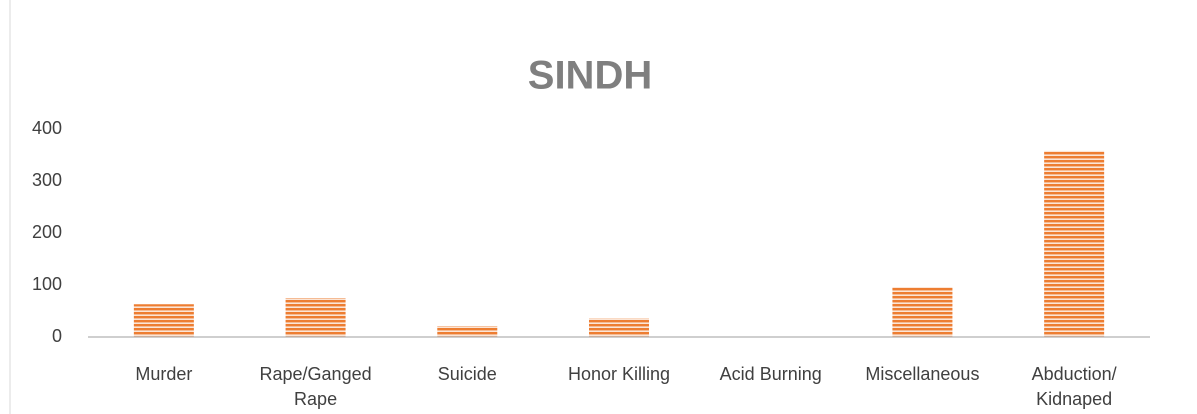 Image resolution: width=1197 pixels, height=414 pixels. What do you see at coordinates (47, 128) in the screenshot?
I see `y-tick-label: 400` at bounding box center [47, 128].